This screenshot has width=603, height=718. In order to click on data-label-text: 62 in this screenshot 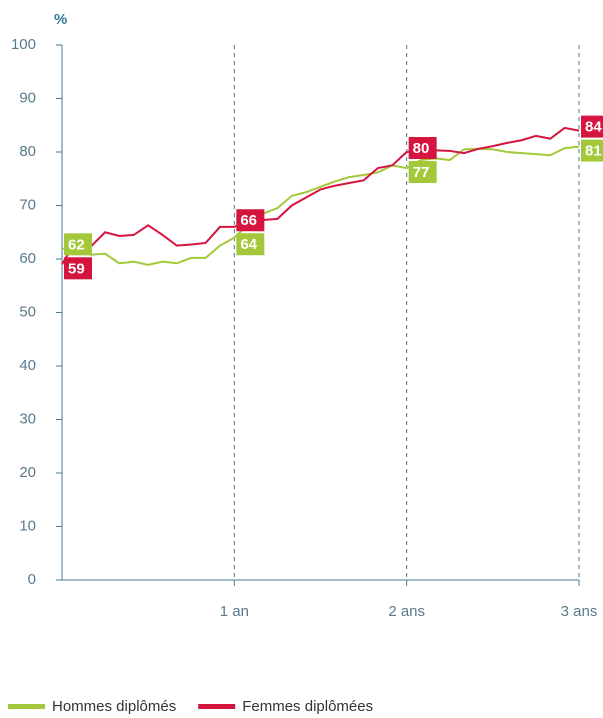, I will do `click(76, 244)`.